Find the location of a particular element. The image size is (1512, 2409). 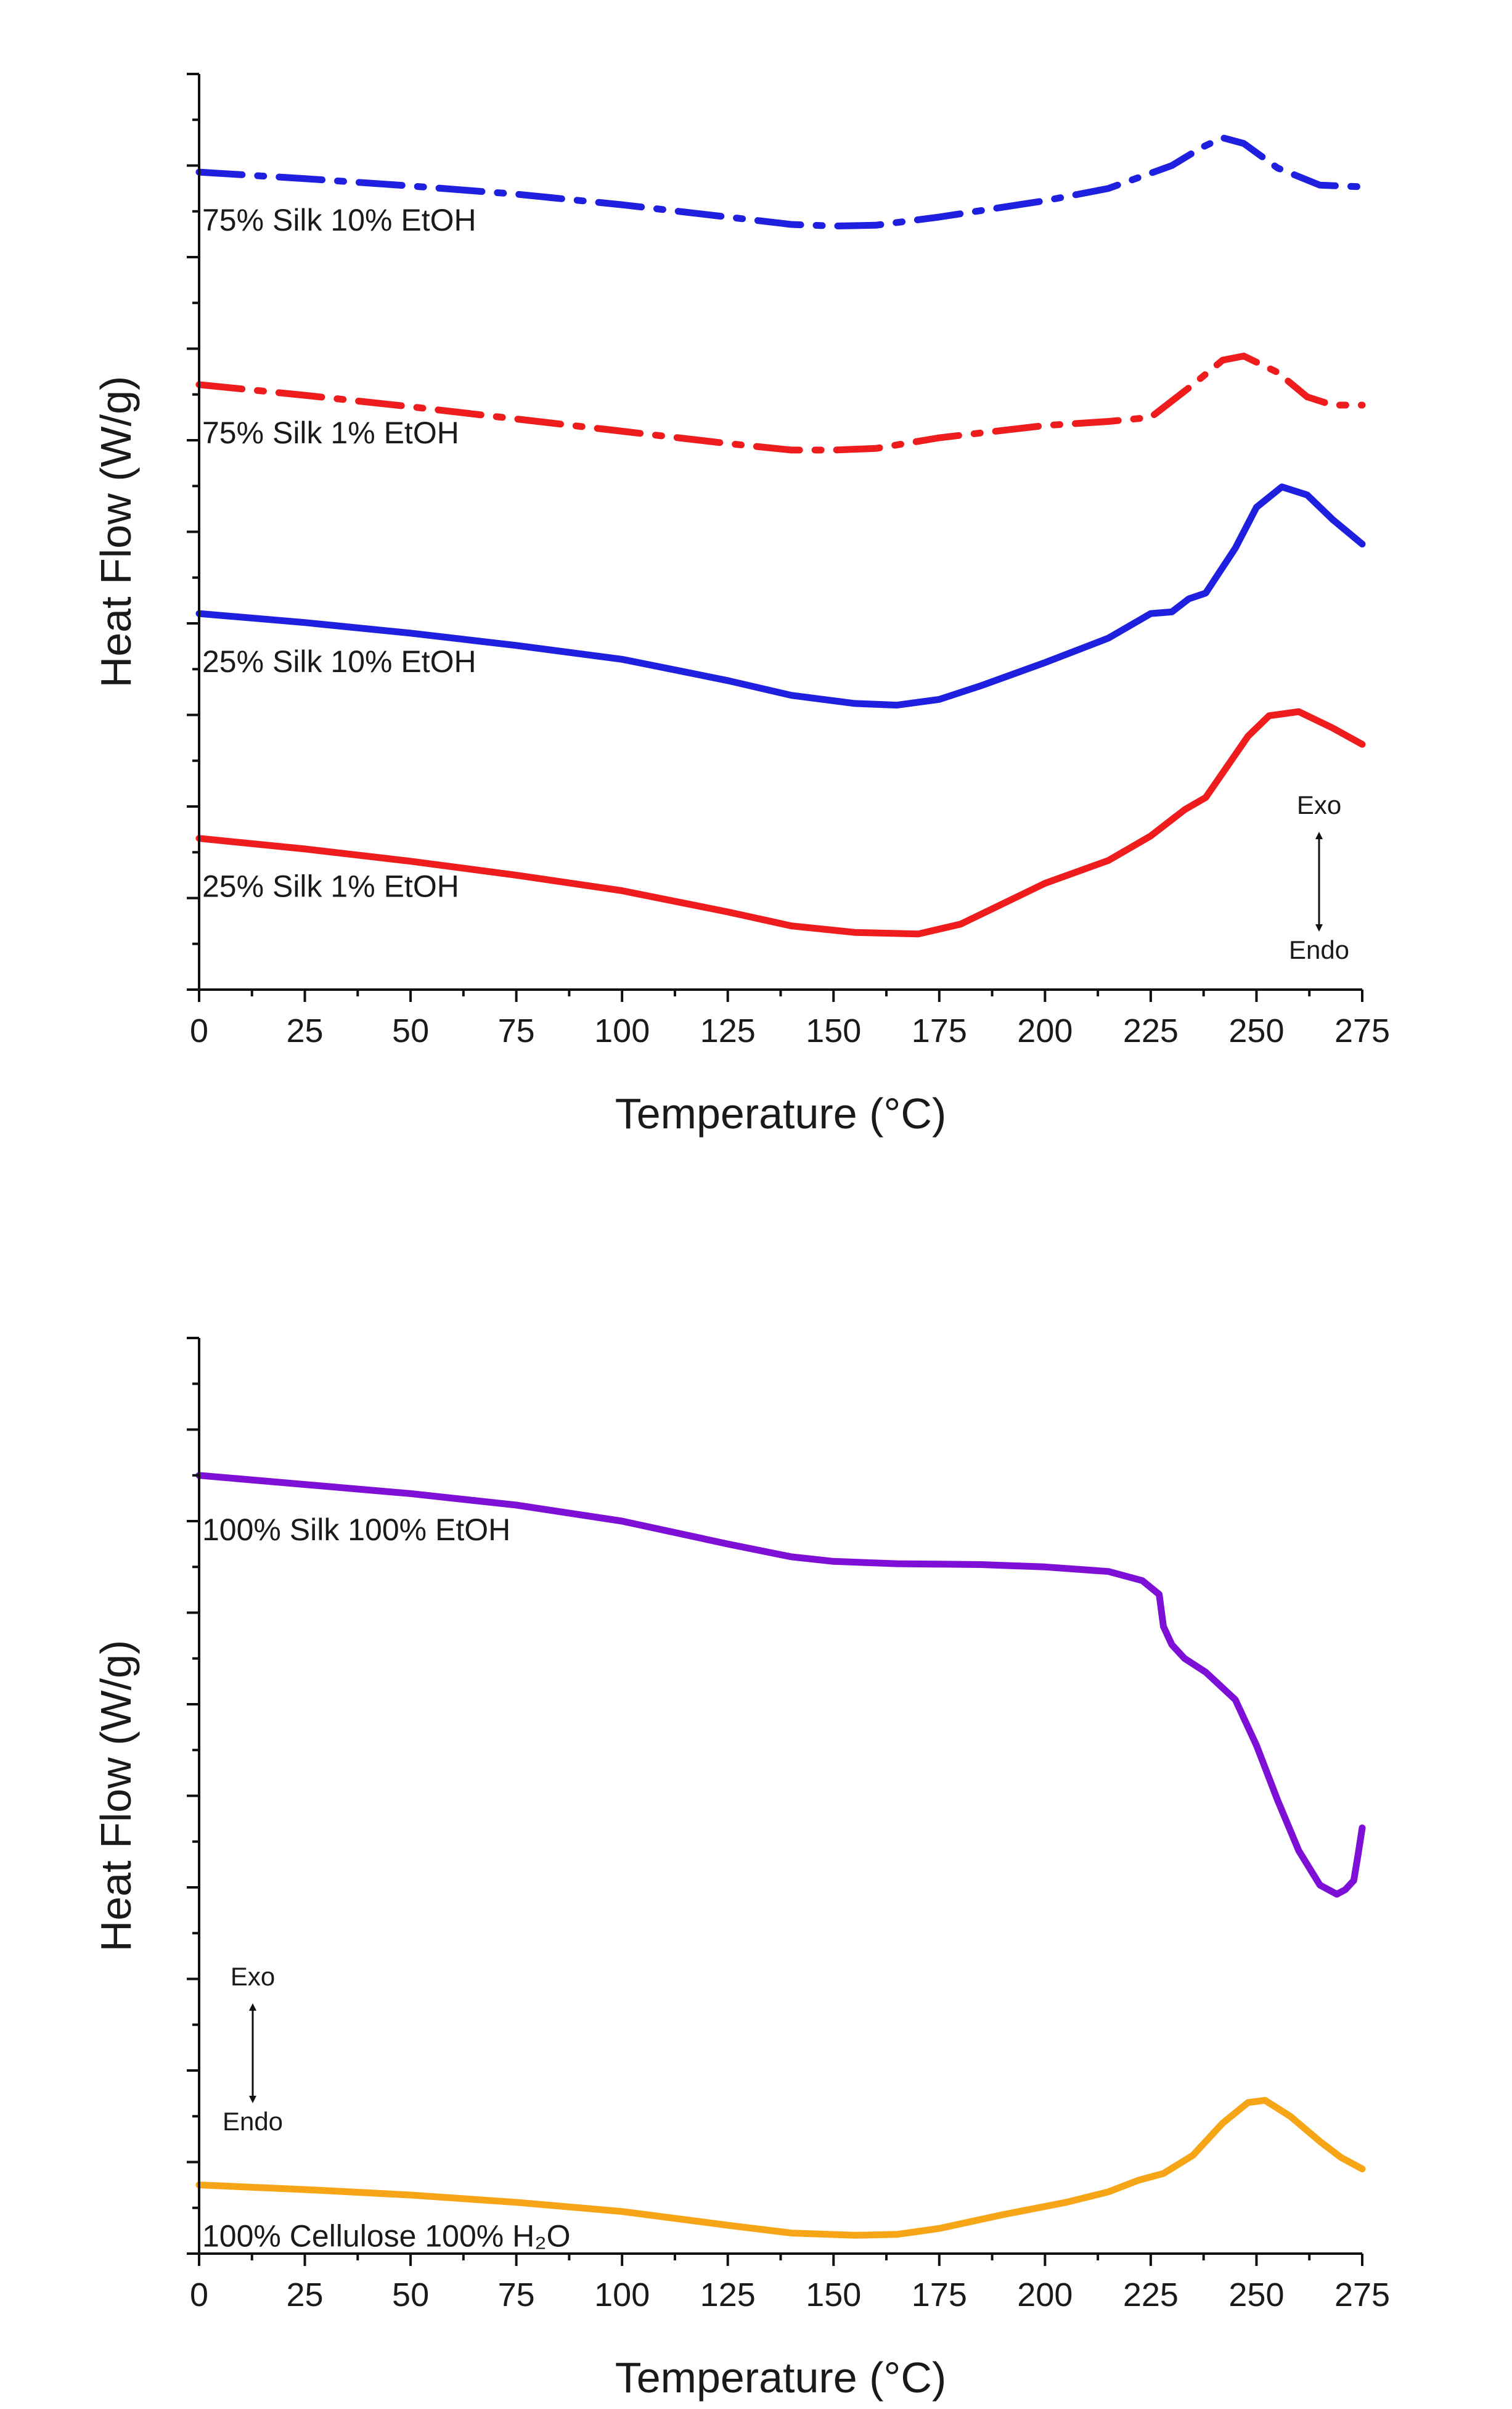

exo-endo-indicator-bottom: Exo Endo is located at coordinates (253, 2049).